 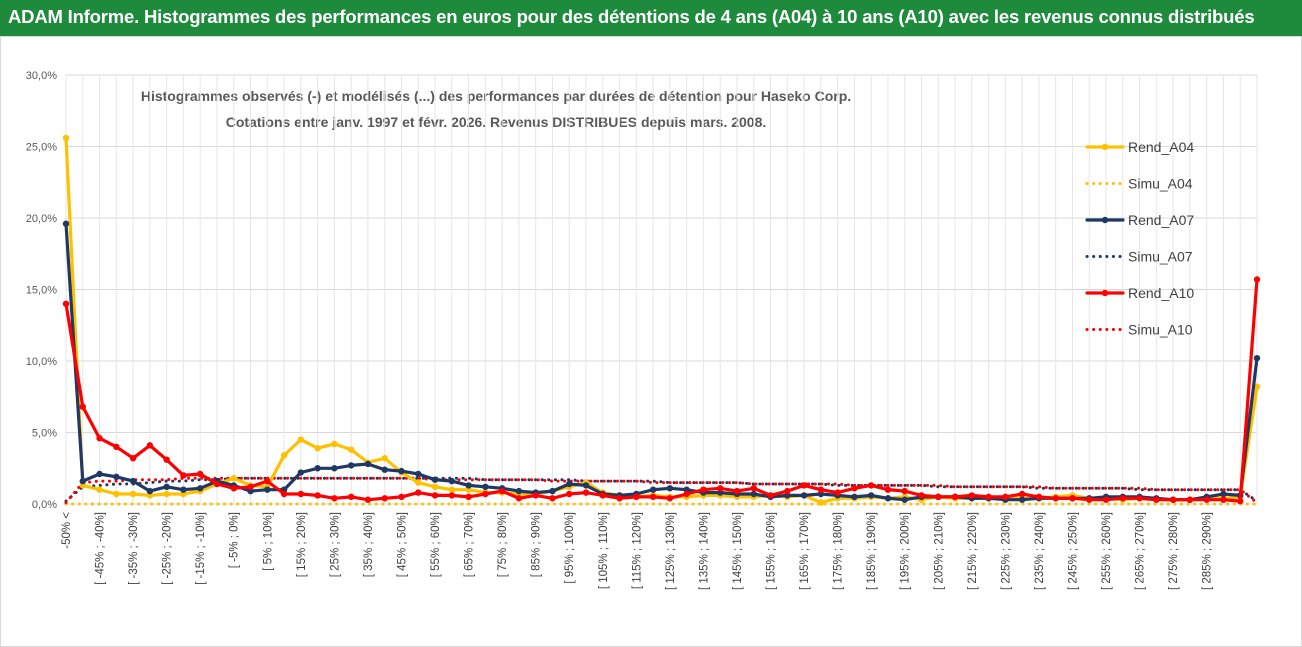 I want to click on x-tick-label: [ 95% ; 100%], so click(x=570, y=548).